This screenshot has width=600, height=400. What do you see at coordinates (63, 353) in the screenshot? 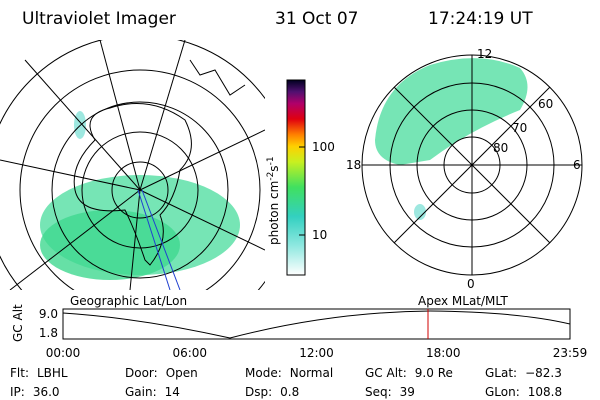
I see `time-label: 00:00` at bounding box center [63, 353].